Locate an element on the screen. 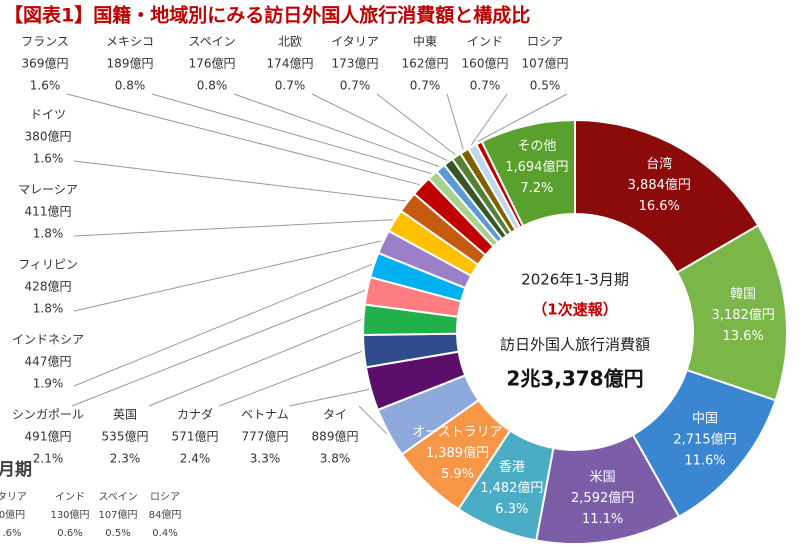 This screenshot has width=800, height=546. category-label: 中東 is located at coordinates (425, 41).